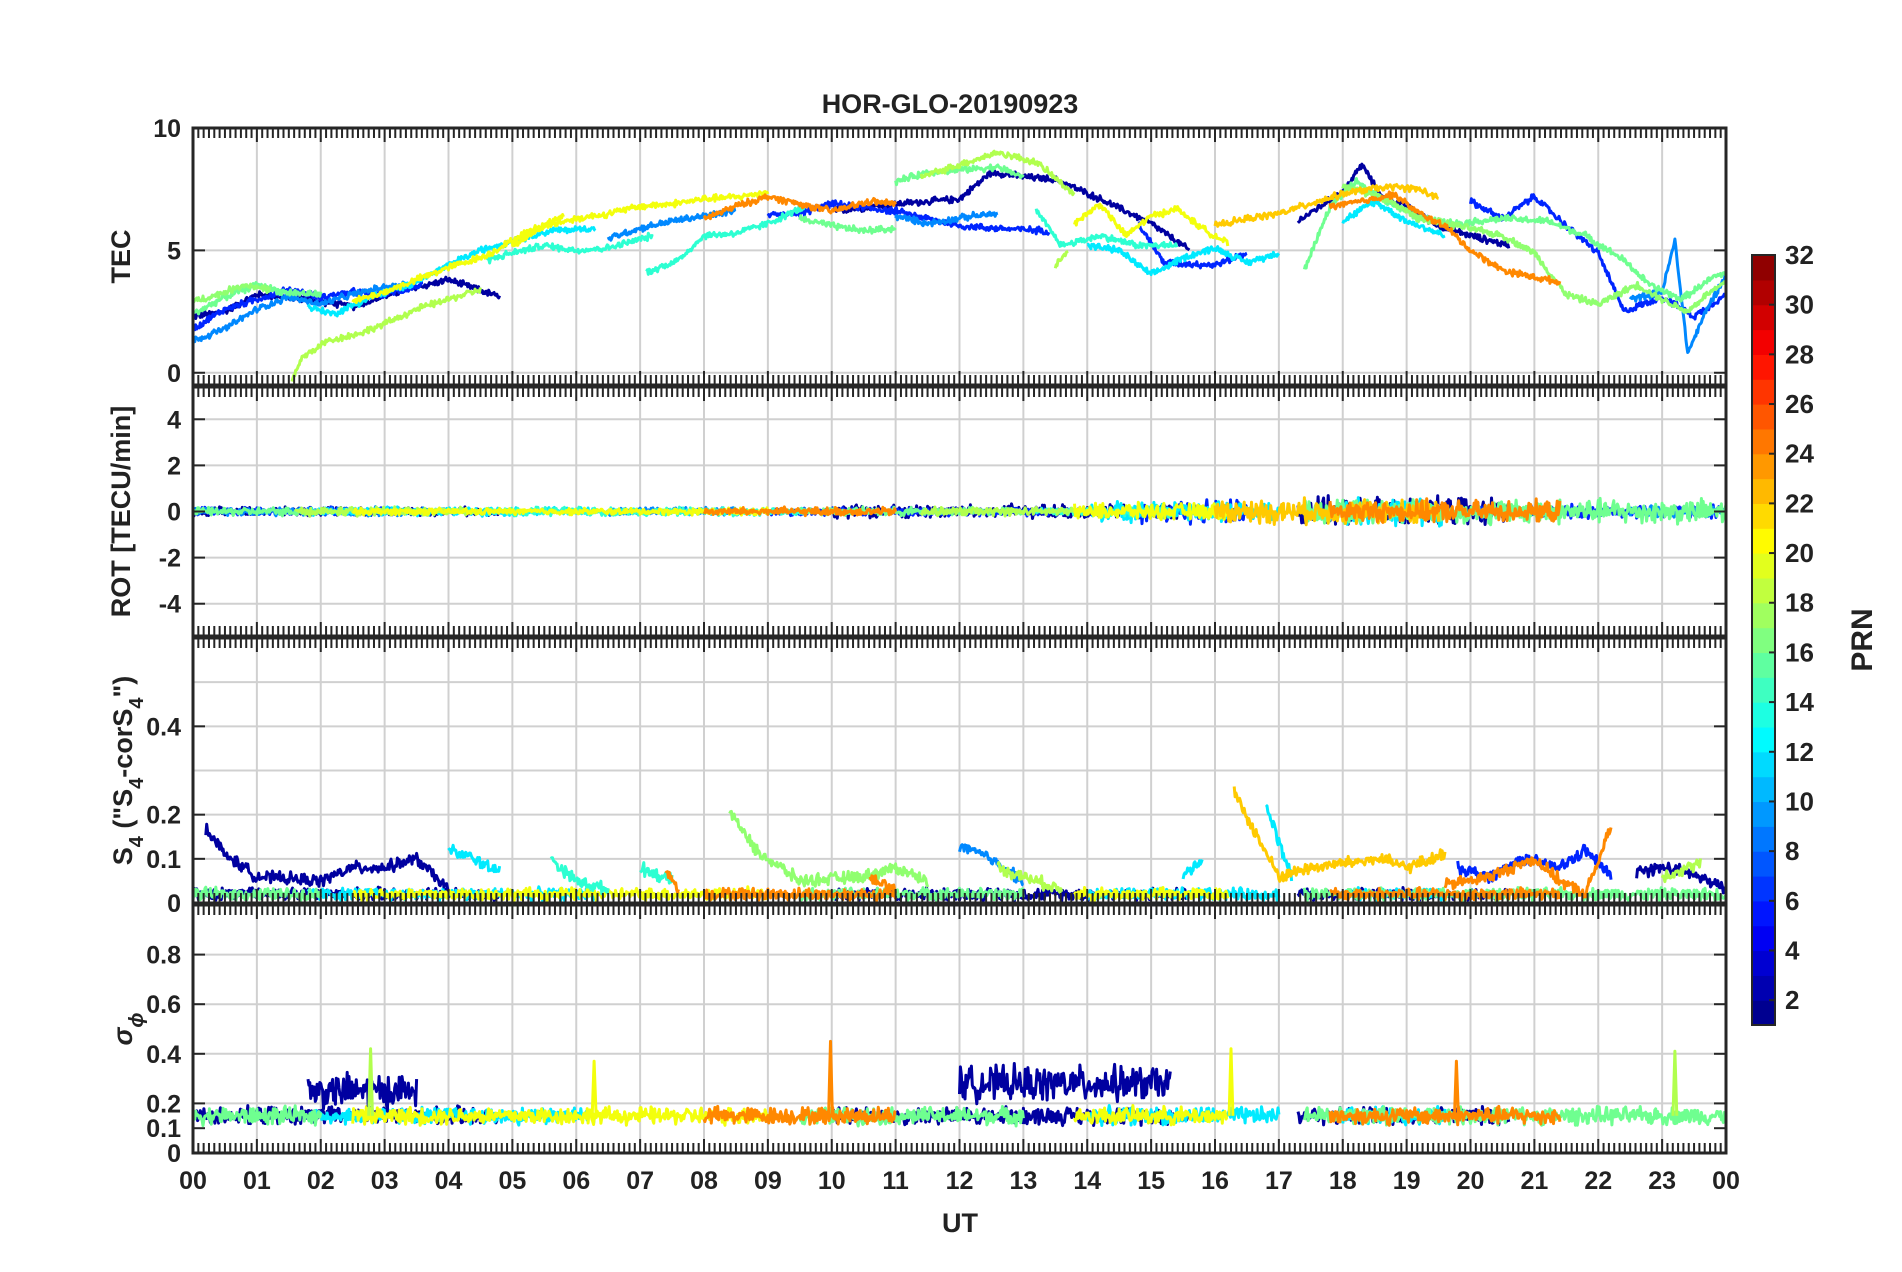 This screenshot has height=1272, width=1902. What do you see at coordinates (163, 956) in the screenshot?
I see `y-tick-label: 0.8` at bounding box center [163, 956].